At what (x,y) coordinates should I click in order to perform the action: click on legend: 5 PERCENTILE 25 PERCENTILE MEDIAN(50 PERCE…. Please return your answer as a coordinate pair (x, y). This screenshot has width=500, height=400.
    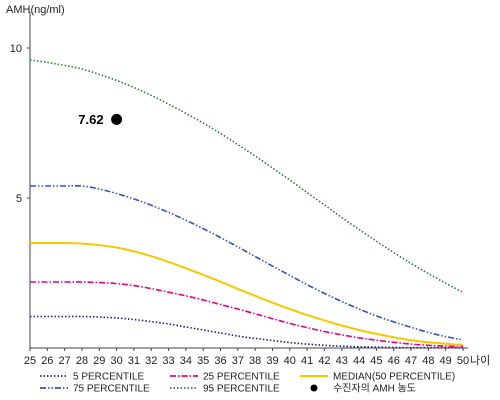
    Looking at the image, I should click on (247, 383).